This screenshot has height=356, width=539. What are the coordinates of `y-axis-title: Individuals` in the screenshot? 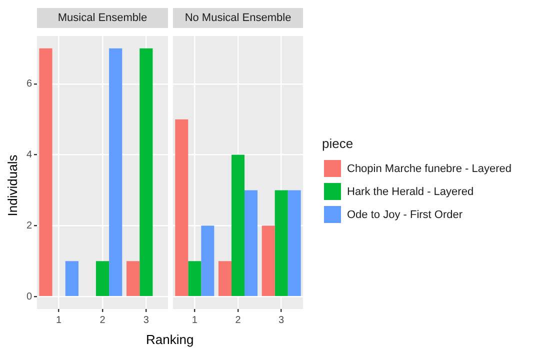 It's located at (12, 185).